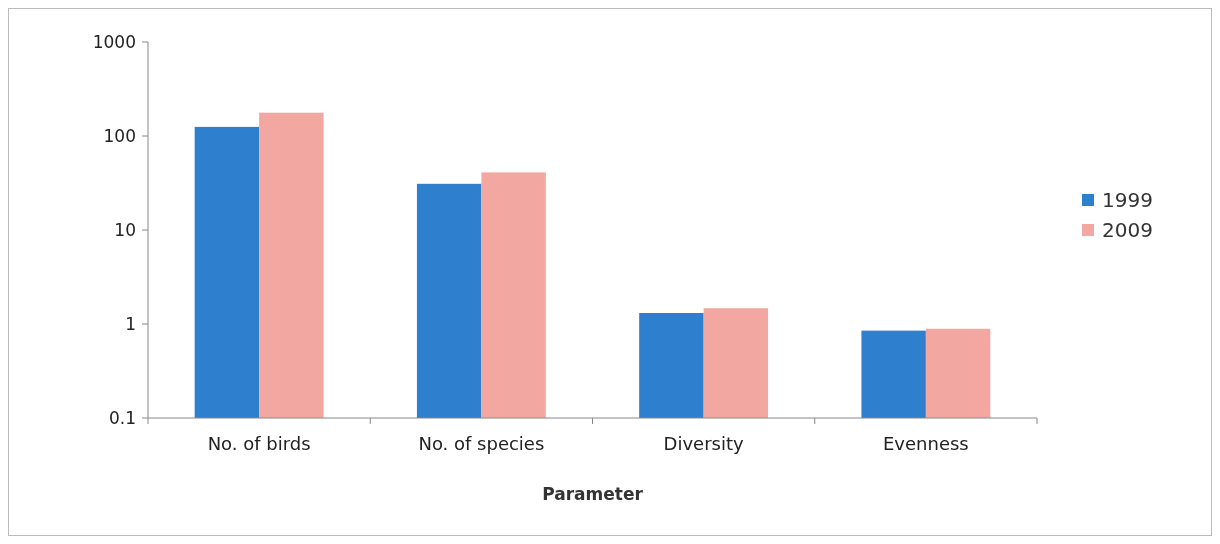 The image size is (1220, 544). Describe the element at coordinates (259, 443) in the screenshot. I see `x-tick-label: No. of birds` at that location.